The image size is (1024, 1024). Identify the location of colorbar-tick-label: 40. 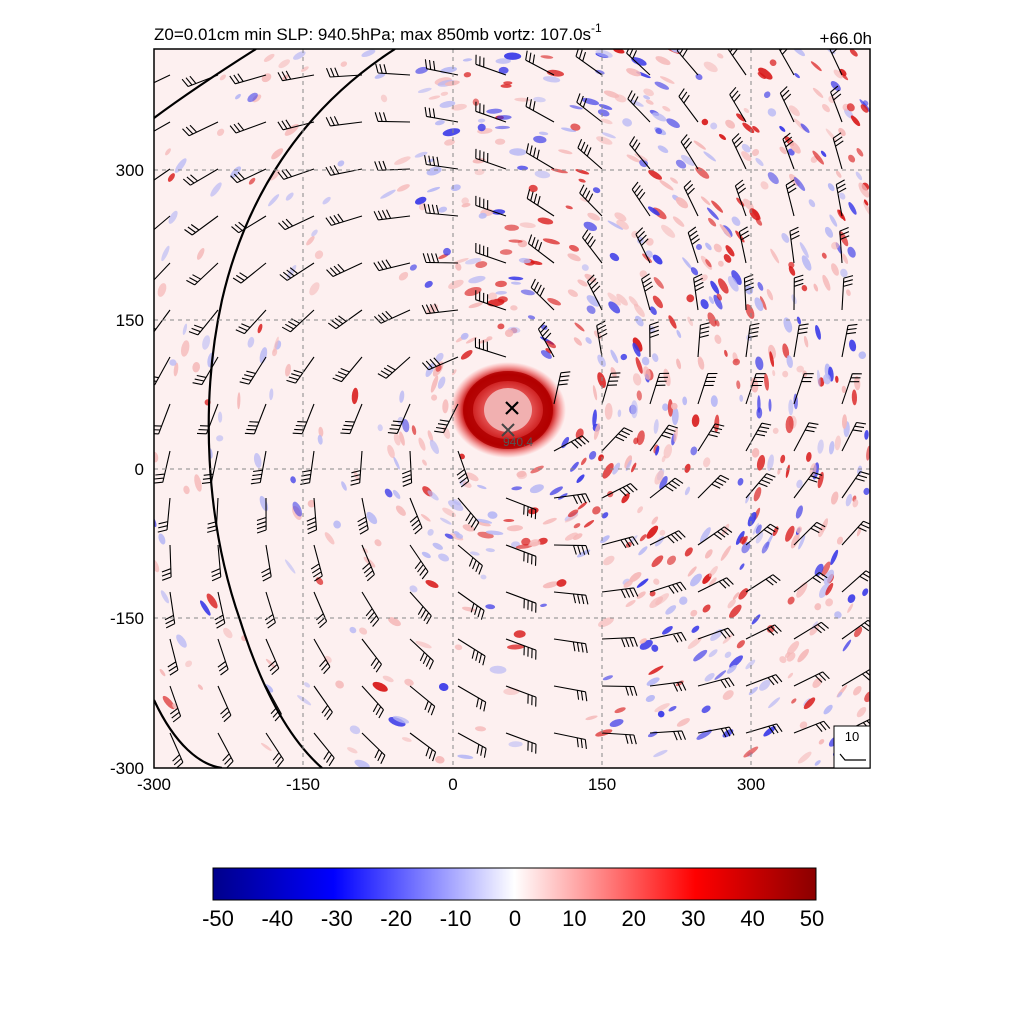
(752, 918).